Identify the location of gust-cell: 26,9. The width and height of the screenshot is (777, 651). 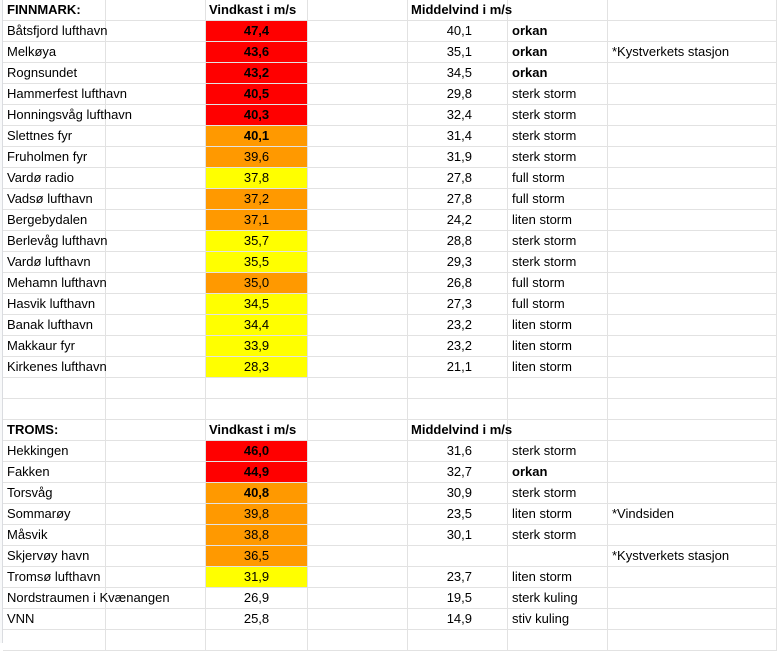
(257, 598).